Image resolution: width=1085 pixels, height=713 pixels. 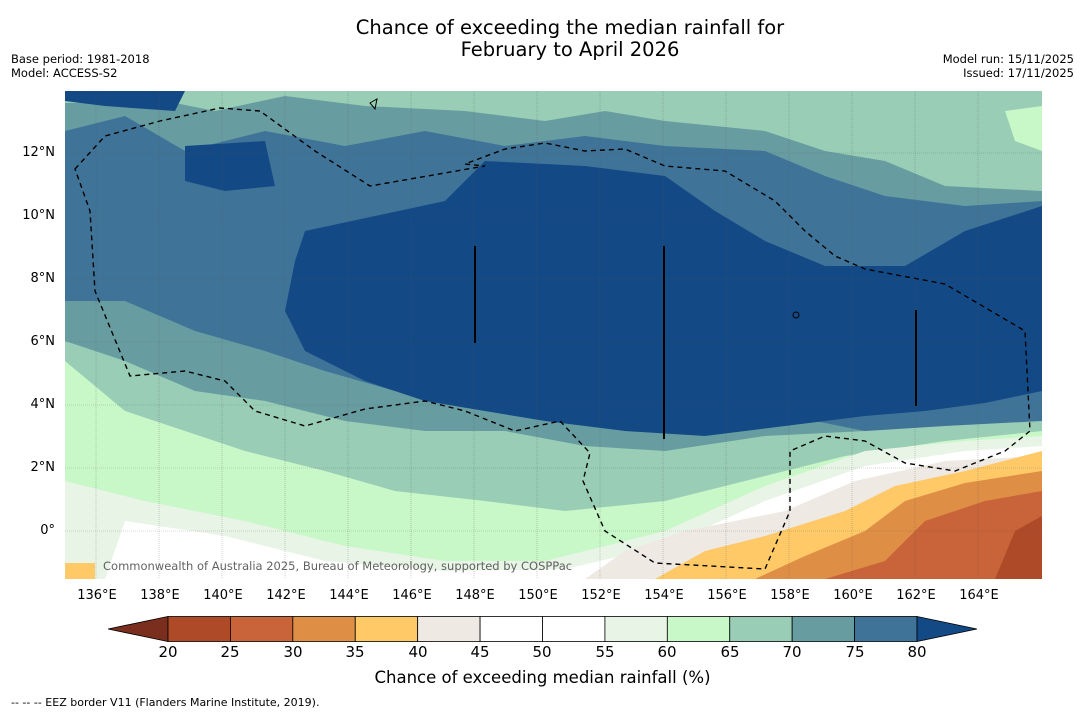 What do you see at coordinates (792, 652) in the screenshot?
I see `colorbar-tick: 70` at bounding box center [792, 652].